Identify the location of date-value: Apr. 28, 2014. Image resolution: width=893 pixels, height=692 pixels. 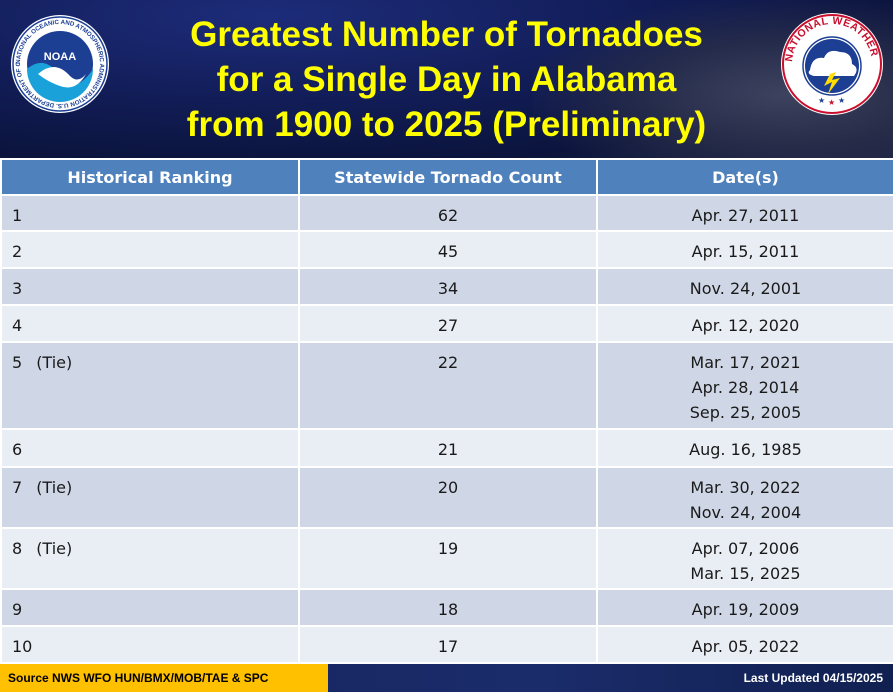
(745, 388).